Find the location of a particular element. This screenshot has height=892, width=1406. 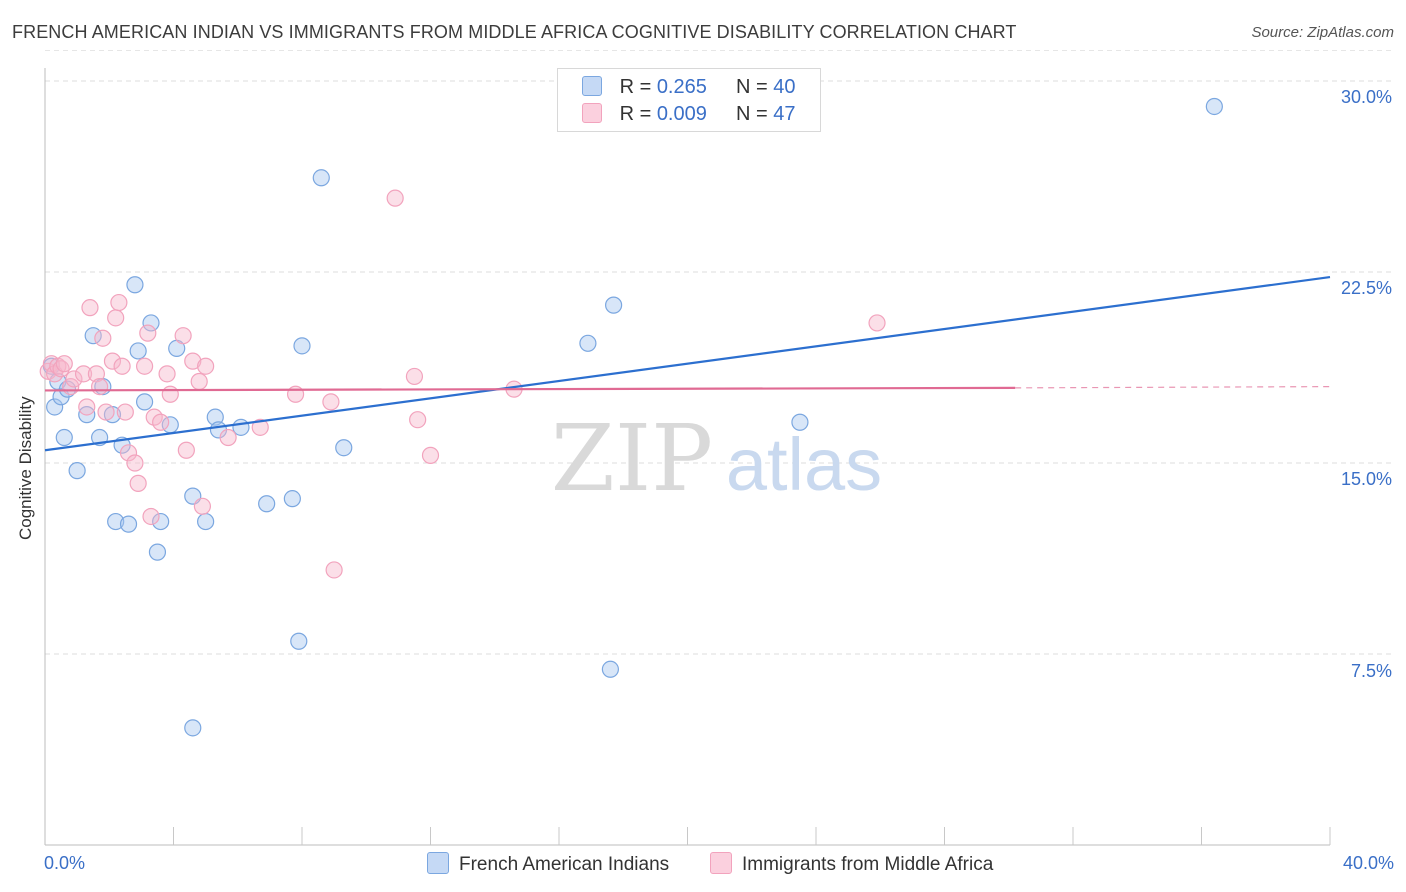

bottom-legend-label-2: Immigrants from Middle Africa is located at coordinates (868, 864).